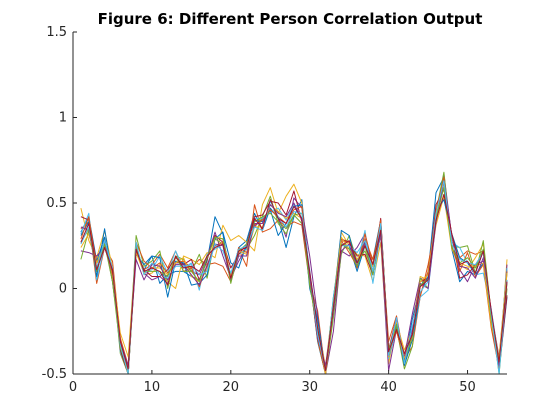 The height and width of the screenshot is (420, 560). Describe the element at coordinates (56, 203) in the screenshot. I see `y-tick-label: 0.5` at that location.